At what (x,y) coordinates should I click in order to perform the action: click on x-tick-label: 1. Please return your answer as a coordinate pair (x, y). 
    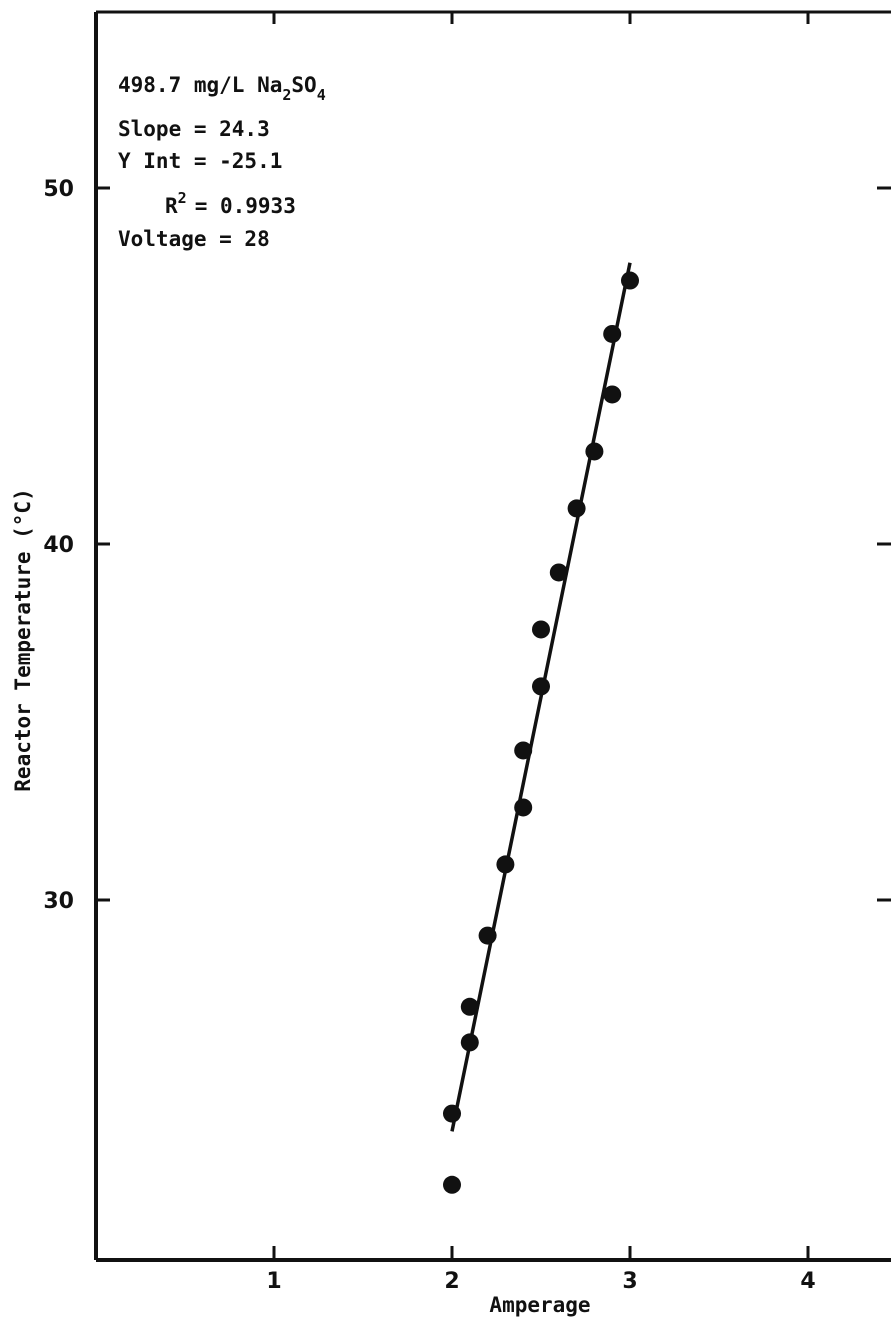
    Looking at the image, I should click on (273, 1281).